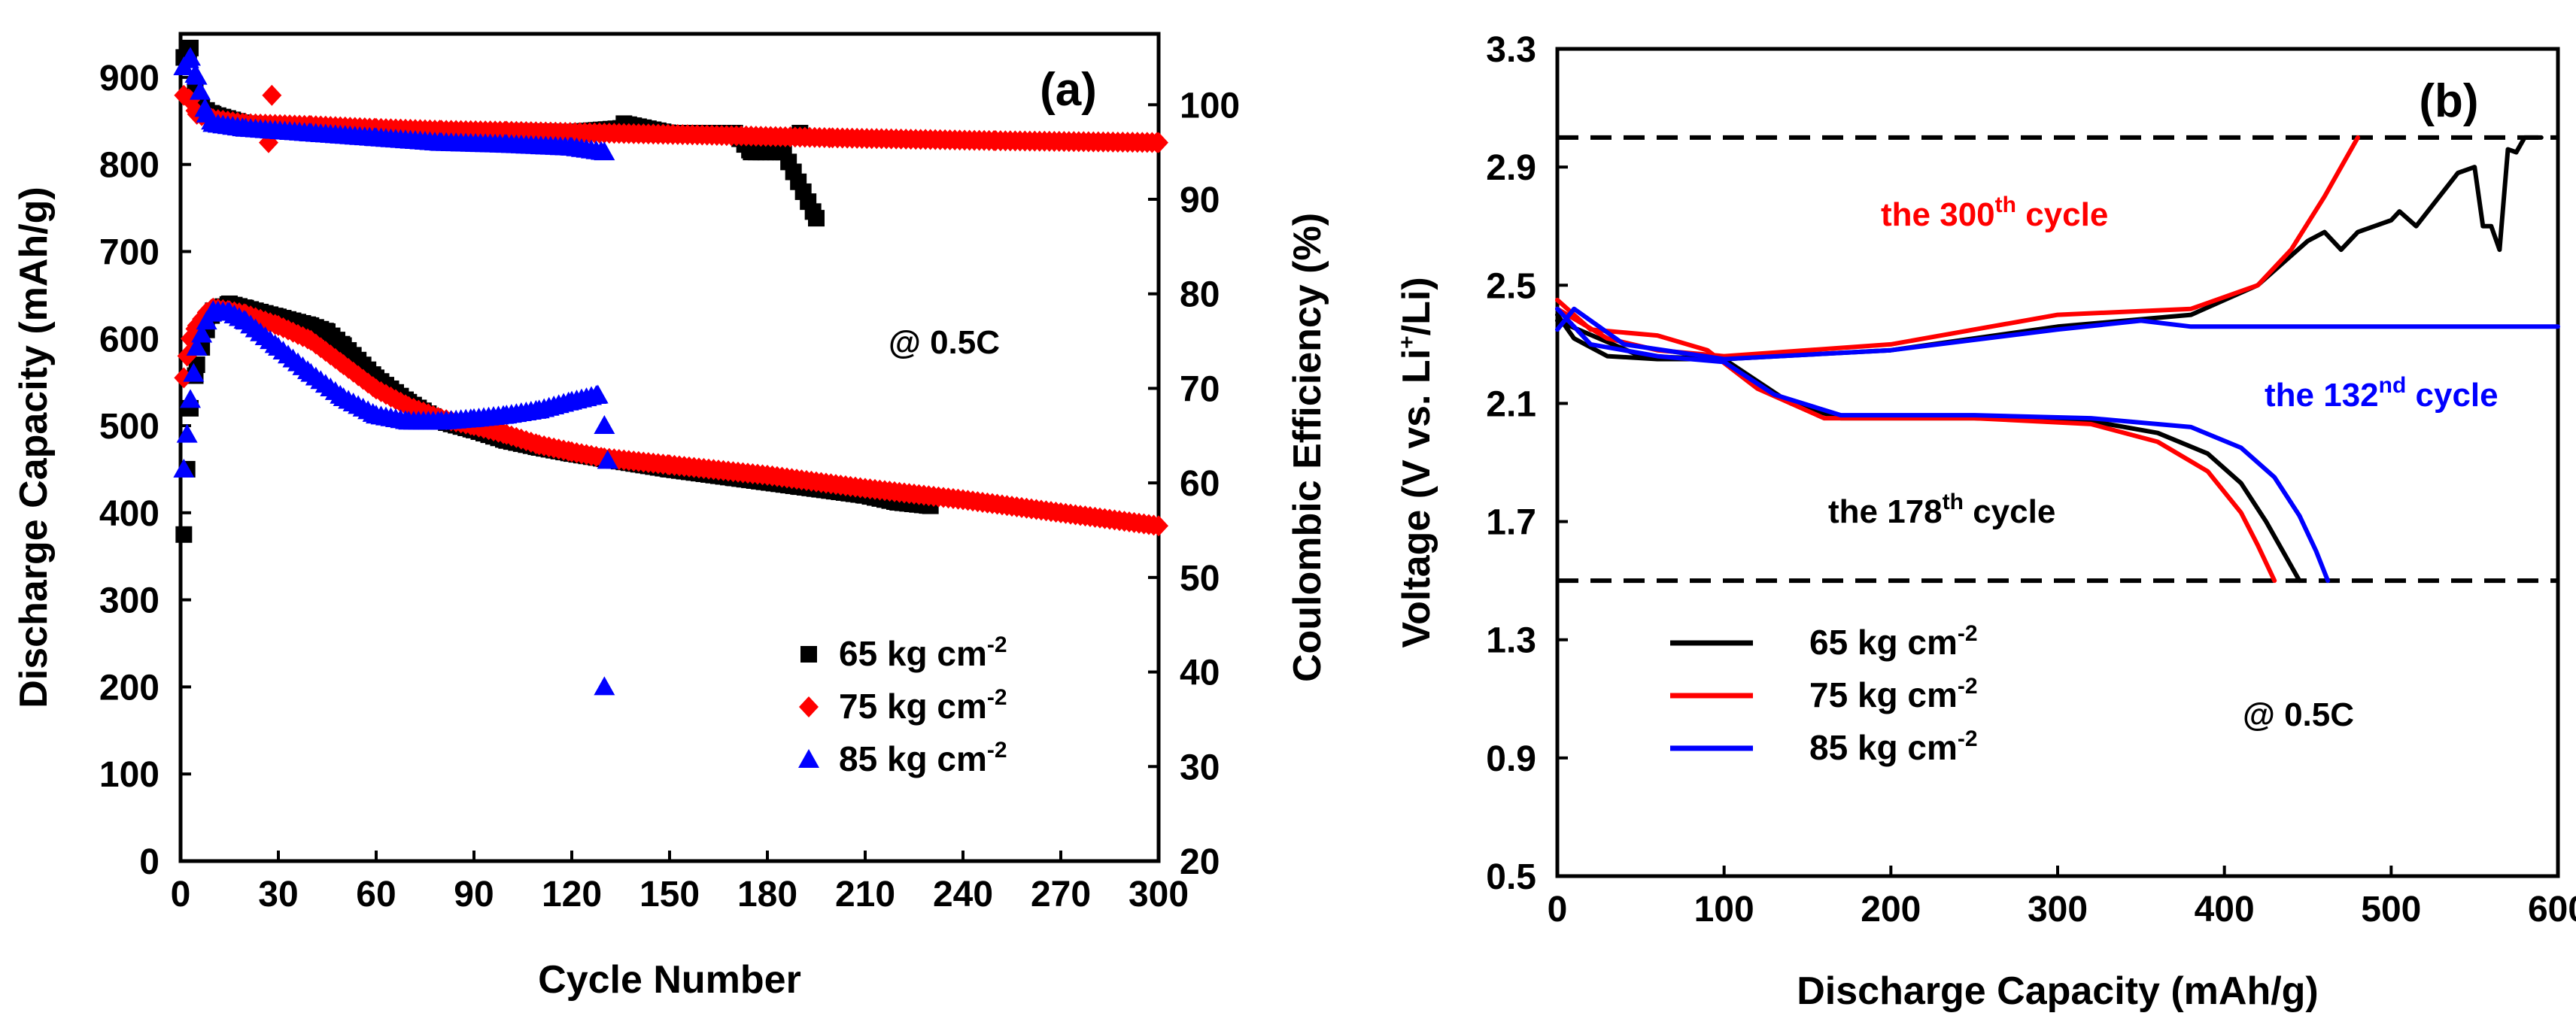  I want to click on chart-a-y2tick-label-40: 40, so click(1200, 673).